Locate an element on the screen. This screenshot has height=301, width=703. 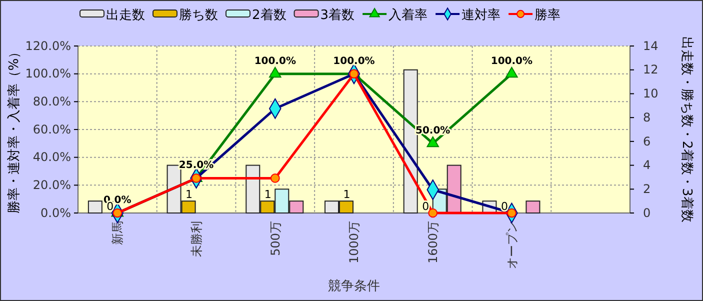
y-tick-label: 60.0% is located at coordinates (51, 129).